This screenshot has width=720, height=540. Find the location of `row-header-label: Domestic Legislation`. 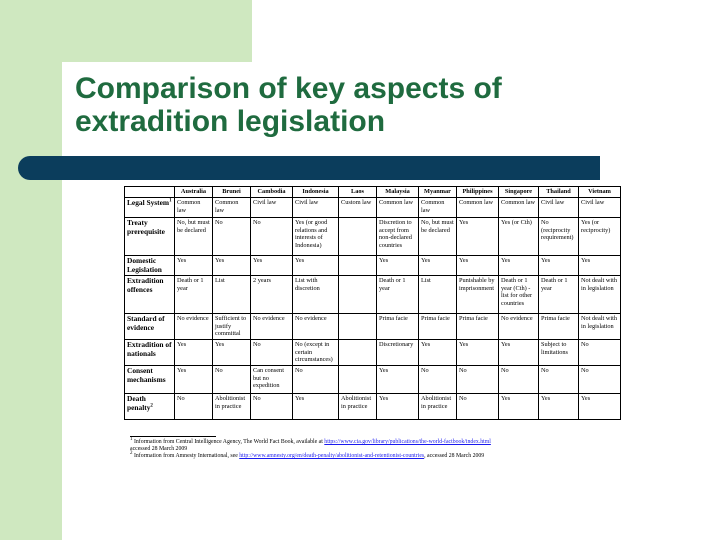

row-header-label: Domestic Legislation is located at coordinates (144, 265).